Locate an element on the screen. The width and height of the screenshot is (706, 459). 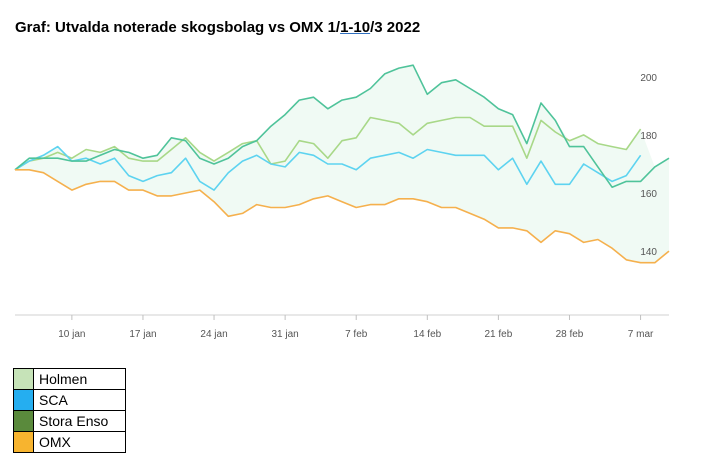
legend-item-holmen: Holmen is located at coordinates (69, 379).